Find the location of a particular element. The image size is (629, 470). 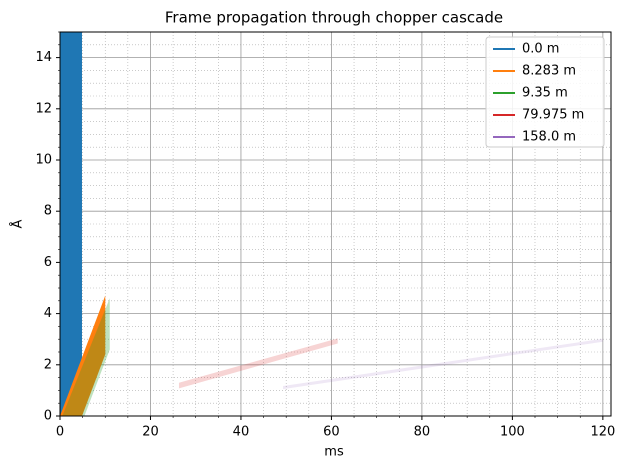

x-tick-label: 80 is located at coordinates (422, 432).